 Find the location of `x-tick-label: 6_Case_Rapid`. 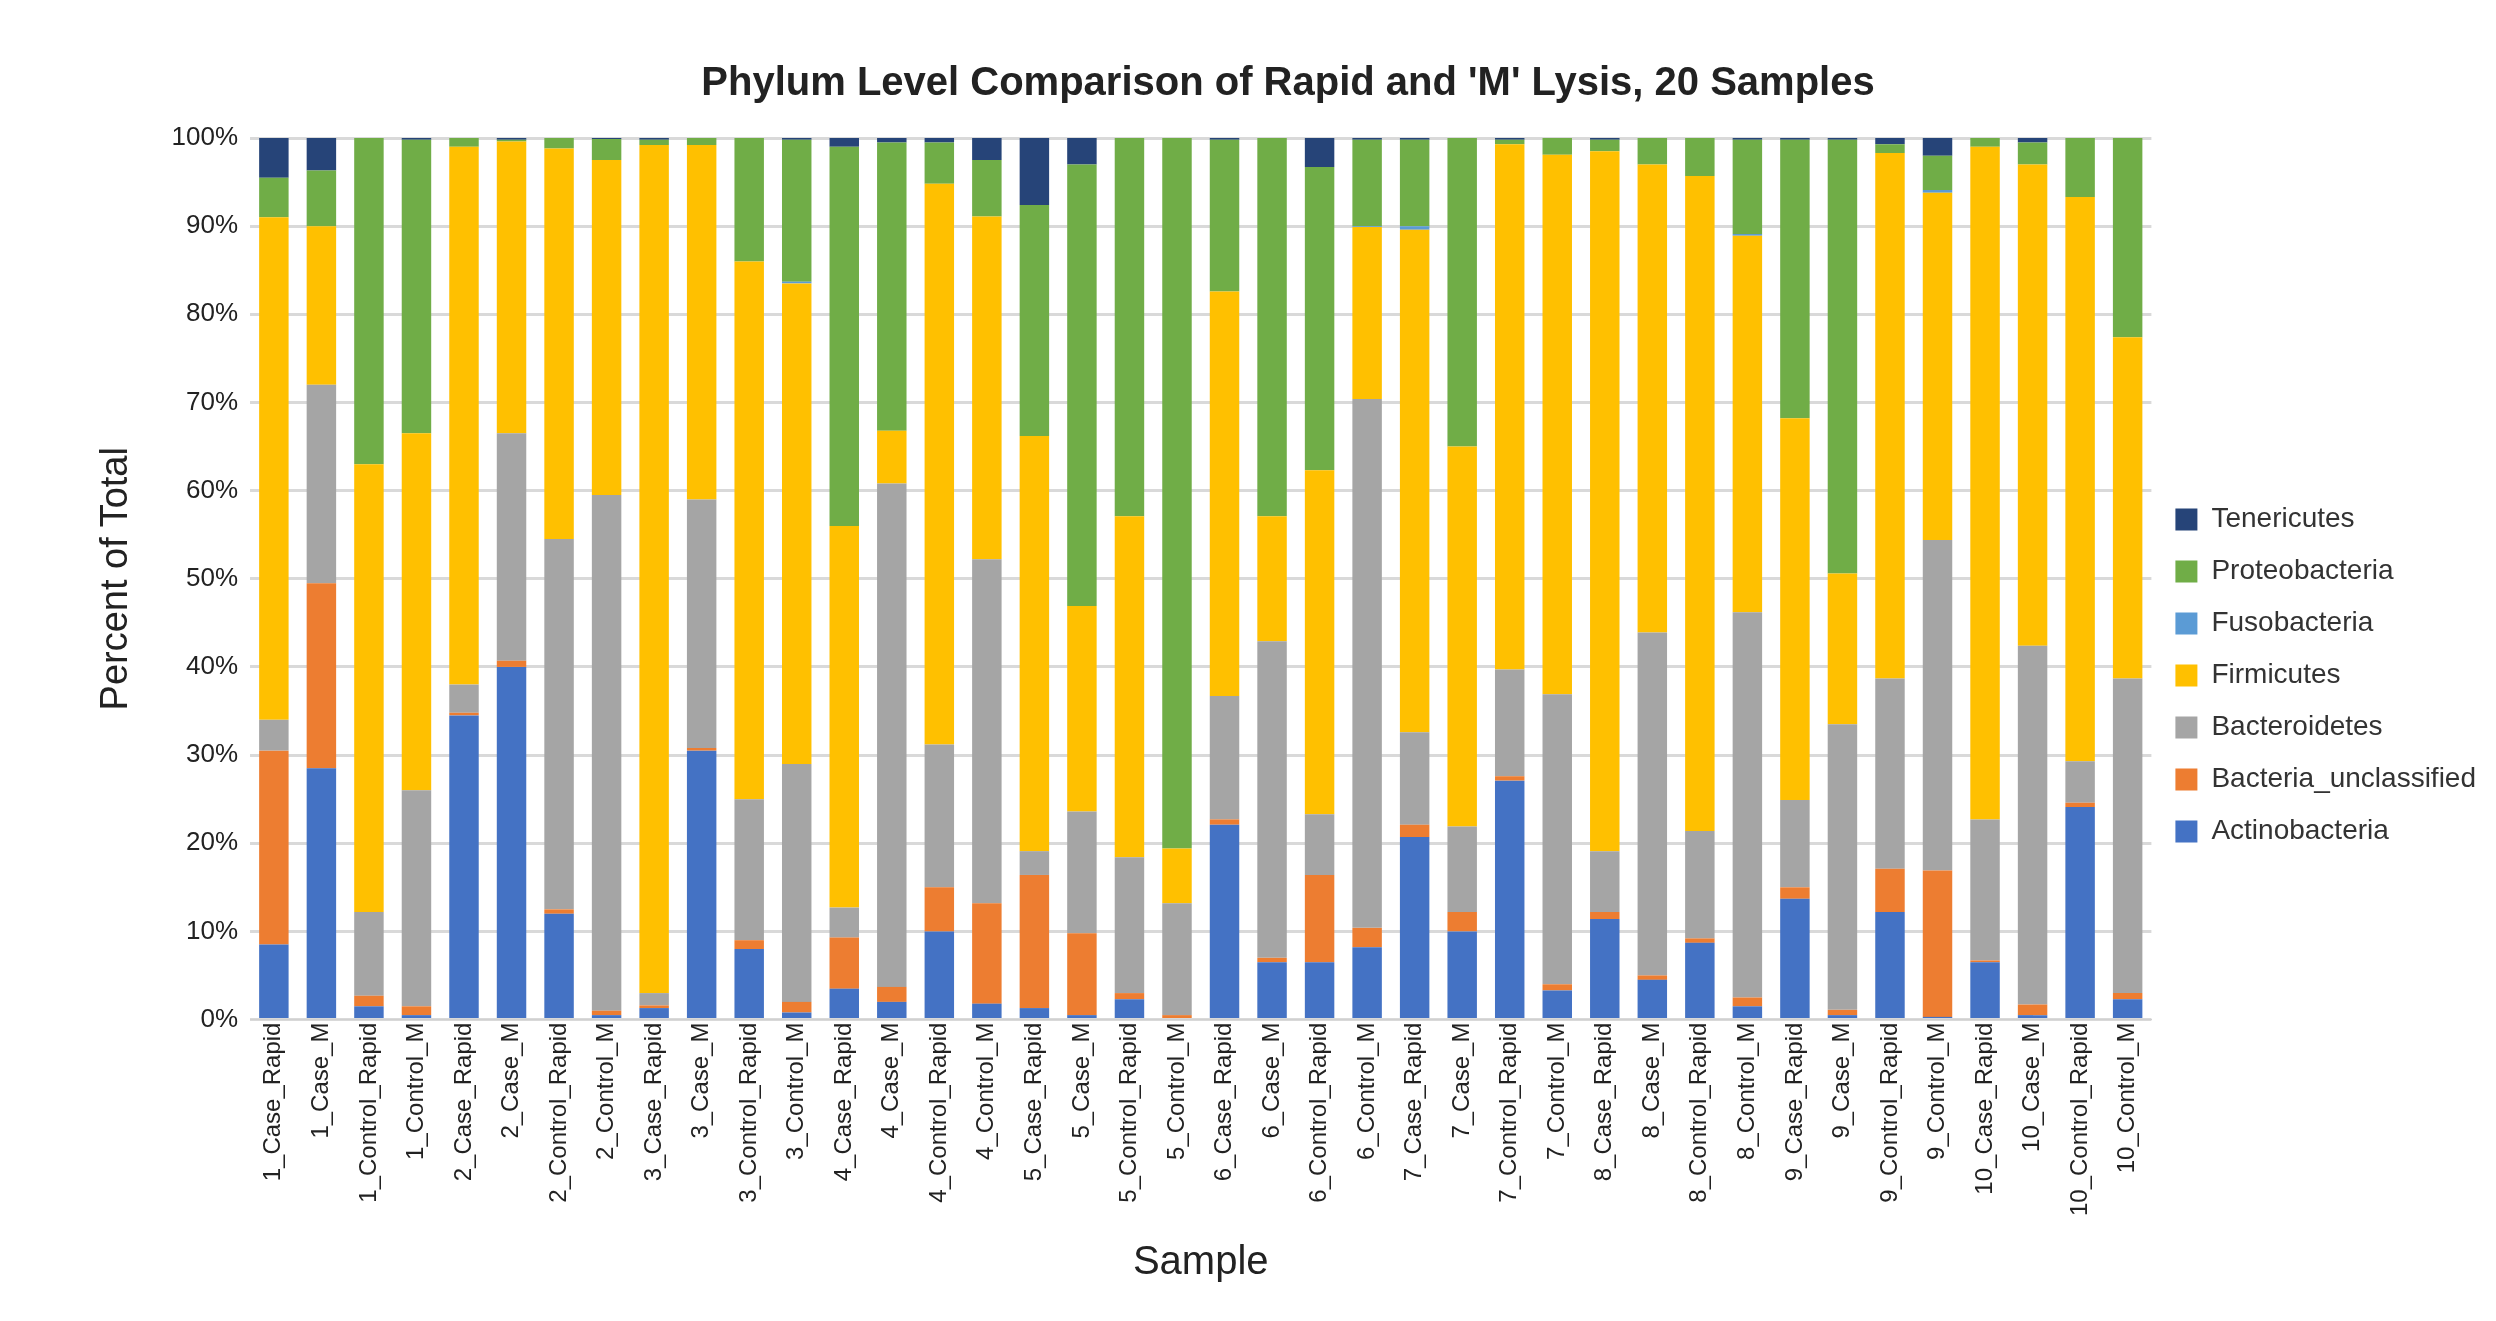

x-tick-label: 6_Case_Rapid is located at coordinates (1223, 1102).